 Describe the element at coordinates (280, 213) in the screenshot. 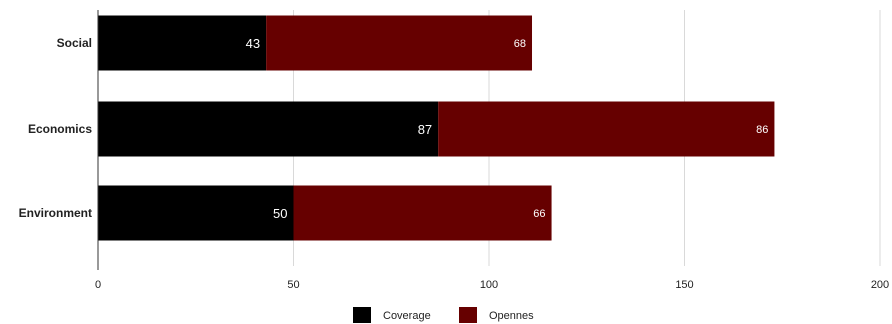

I see `data-label: 50` at that location.